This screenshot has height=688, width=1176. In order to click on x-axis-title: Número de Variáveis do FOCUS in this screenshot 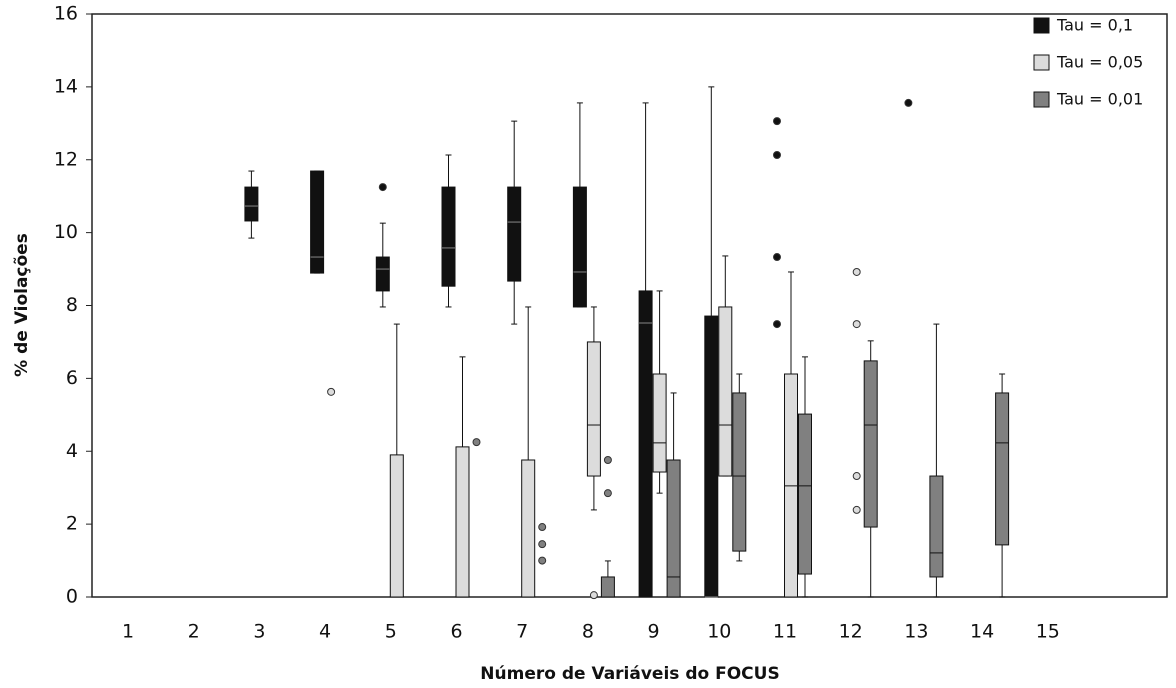, I will do `click(629, 674)`.